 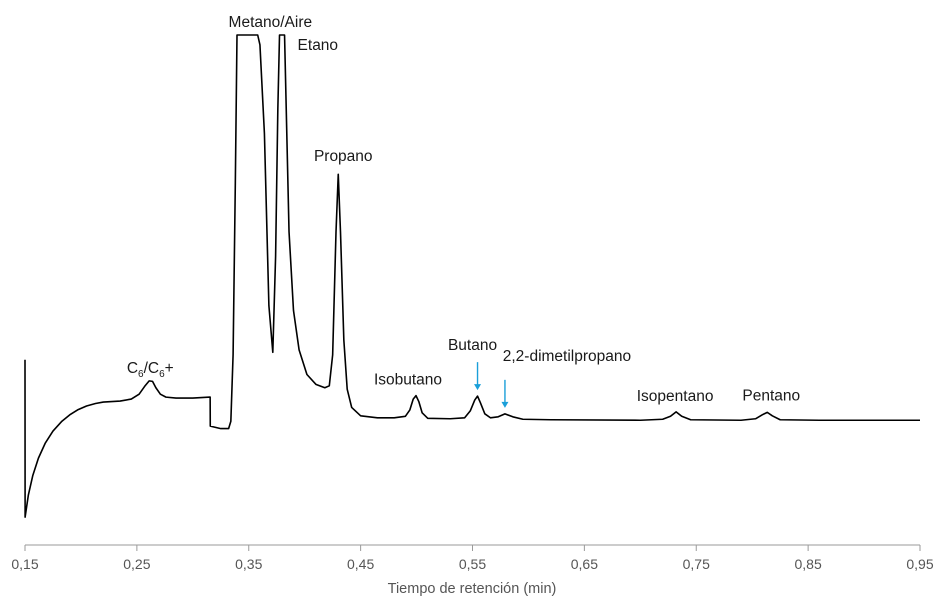 I want to click on x-axis-ticks: 0,15 0,25 0,35 0,45 0,55 0,65 0,75 0,85 0,95, so click(x=472, y=558).